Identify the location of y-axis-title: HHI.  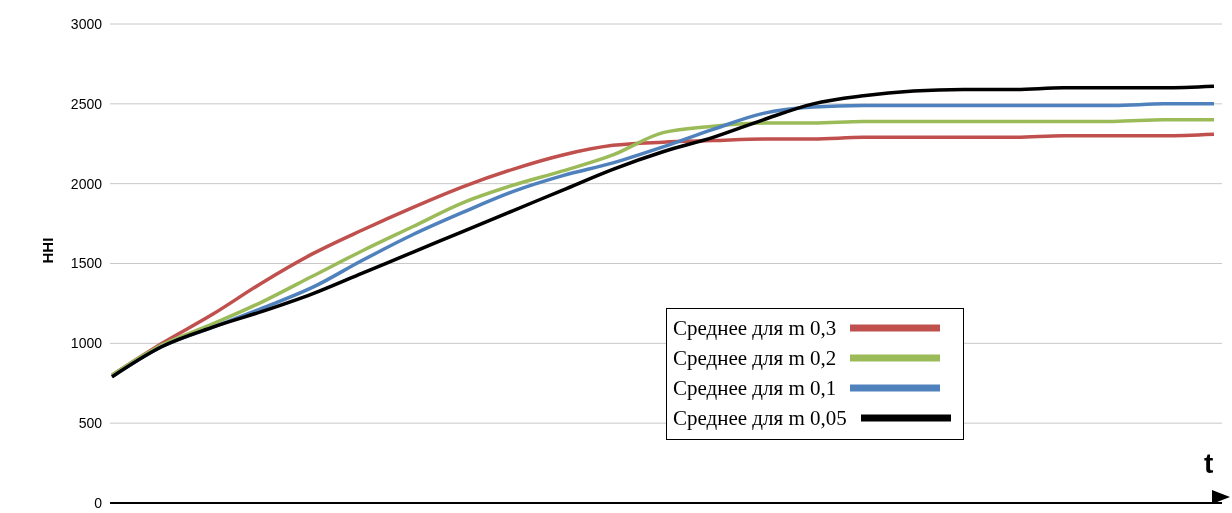
(48, 250).